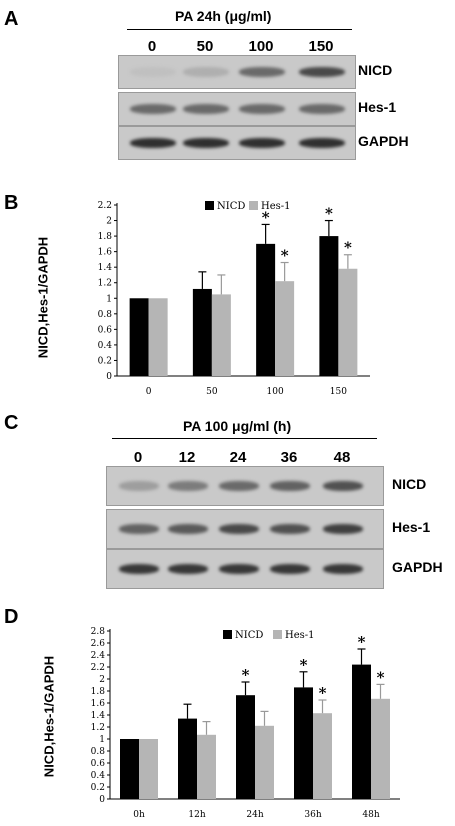 The image size is (455, 826). Describe the element at coordinates (338, 392) in the screenshot. I see `x-tick-label: 150` at that location.